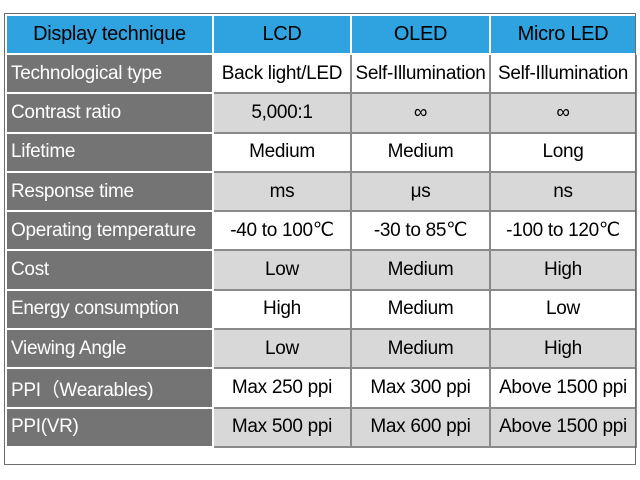  What do you see at coordinates (282, 231) in the screenshot?
I see `table-cell: -40 to 100℃` at bounding box center [282, 231].